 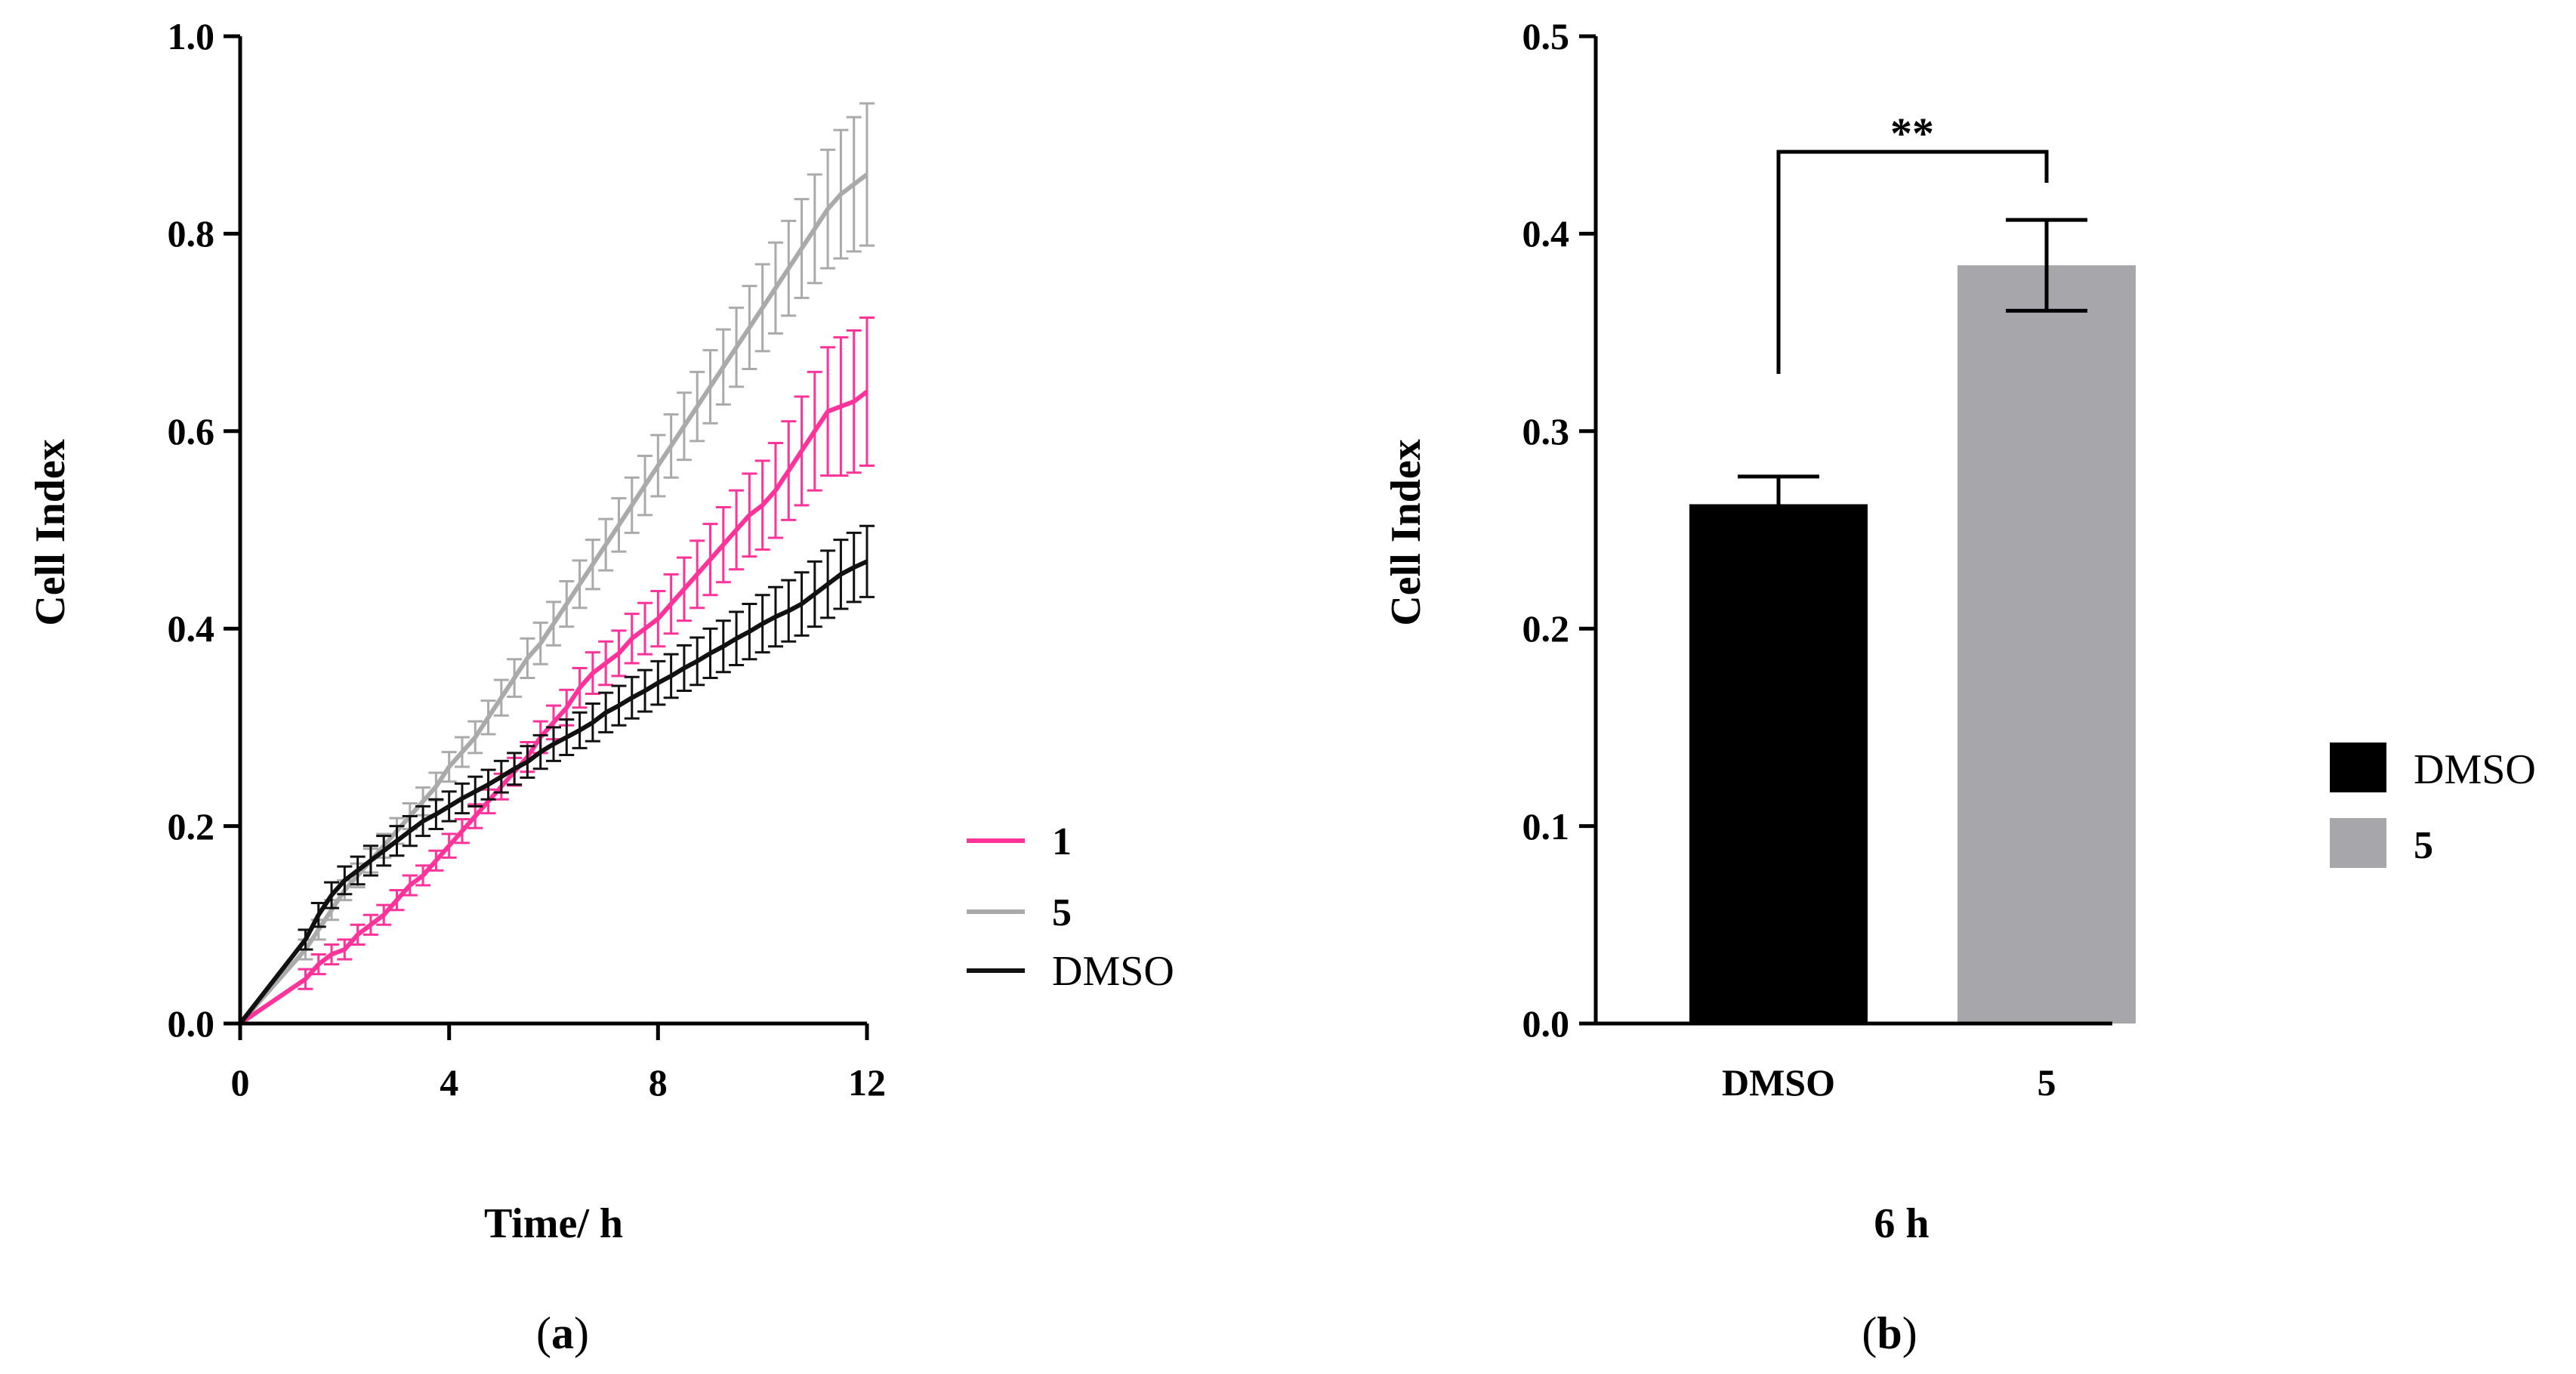 What do you see at coordinates (1062, 912) in the screenshot?
I see `legend-label-series-5: 5` at bounding box center [1062, 912].